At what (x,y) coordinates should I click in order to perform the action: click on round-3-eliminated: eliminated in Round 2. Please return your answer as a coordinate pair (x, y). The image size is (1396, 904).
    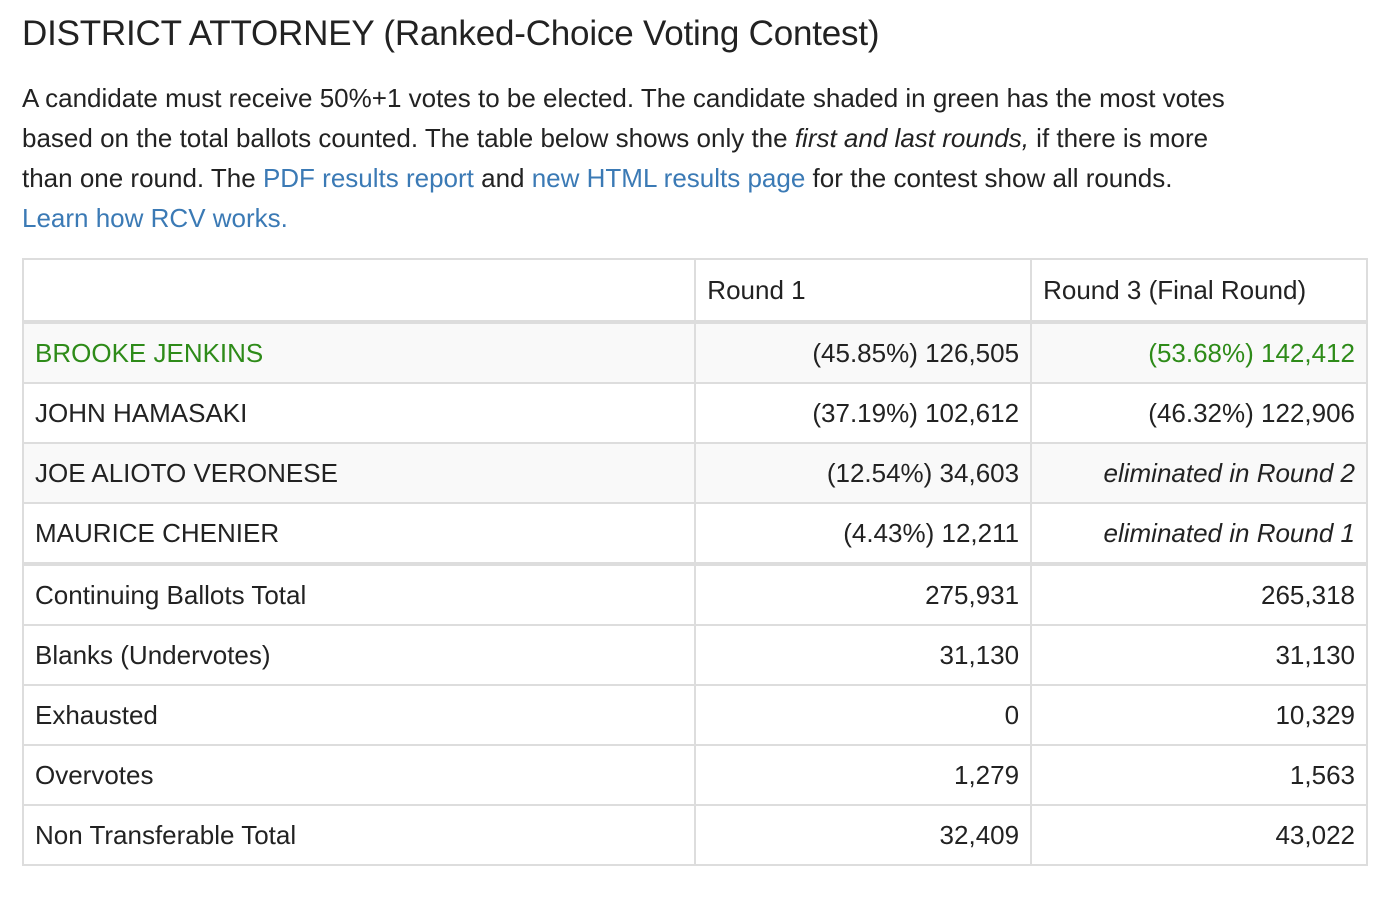
    Looking at the image, I should click on (1199, 473).